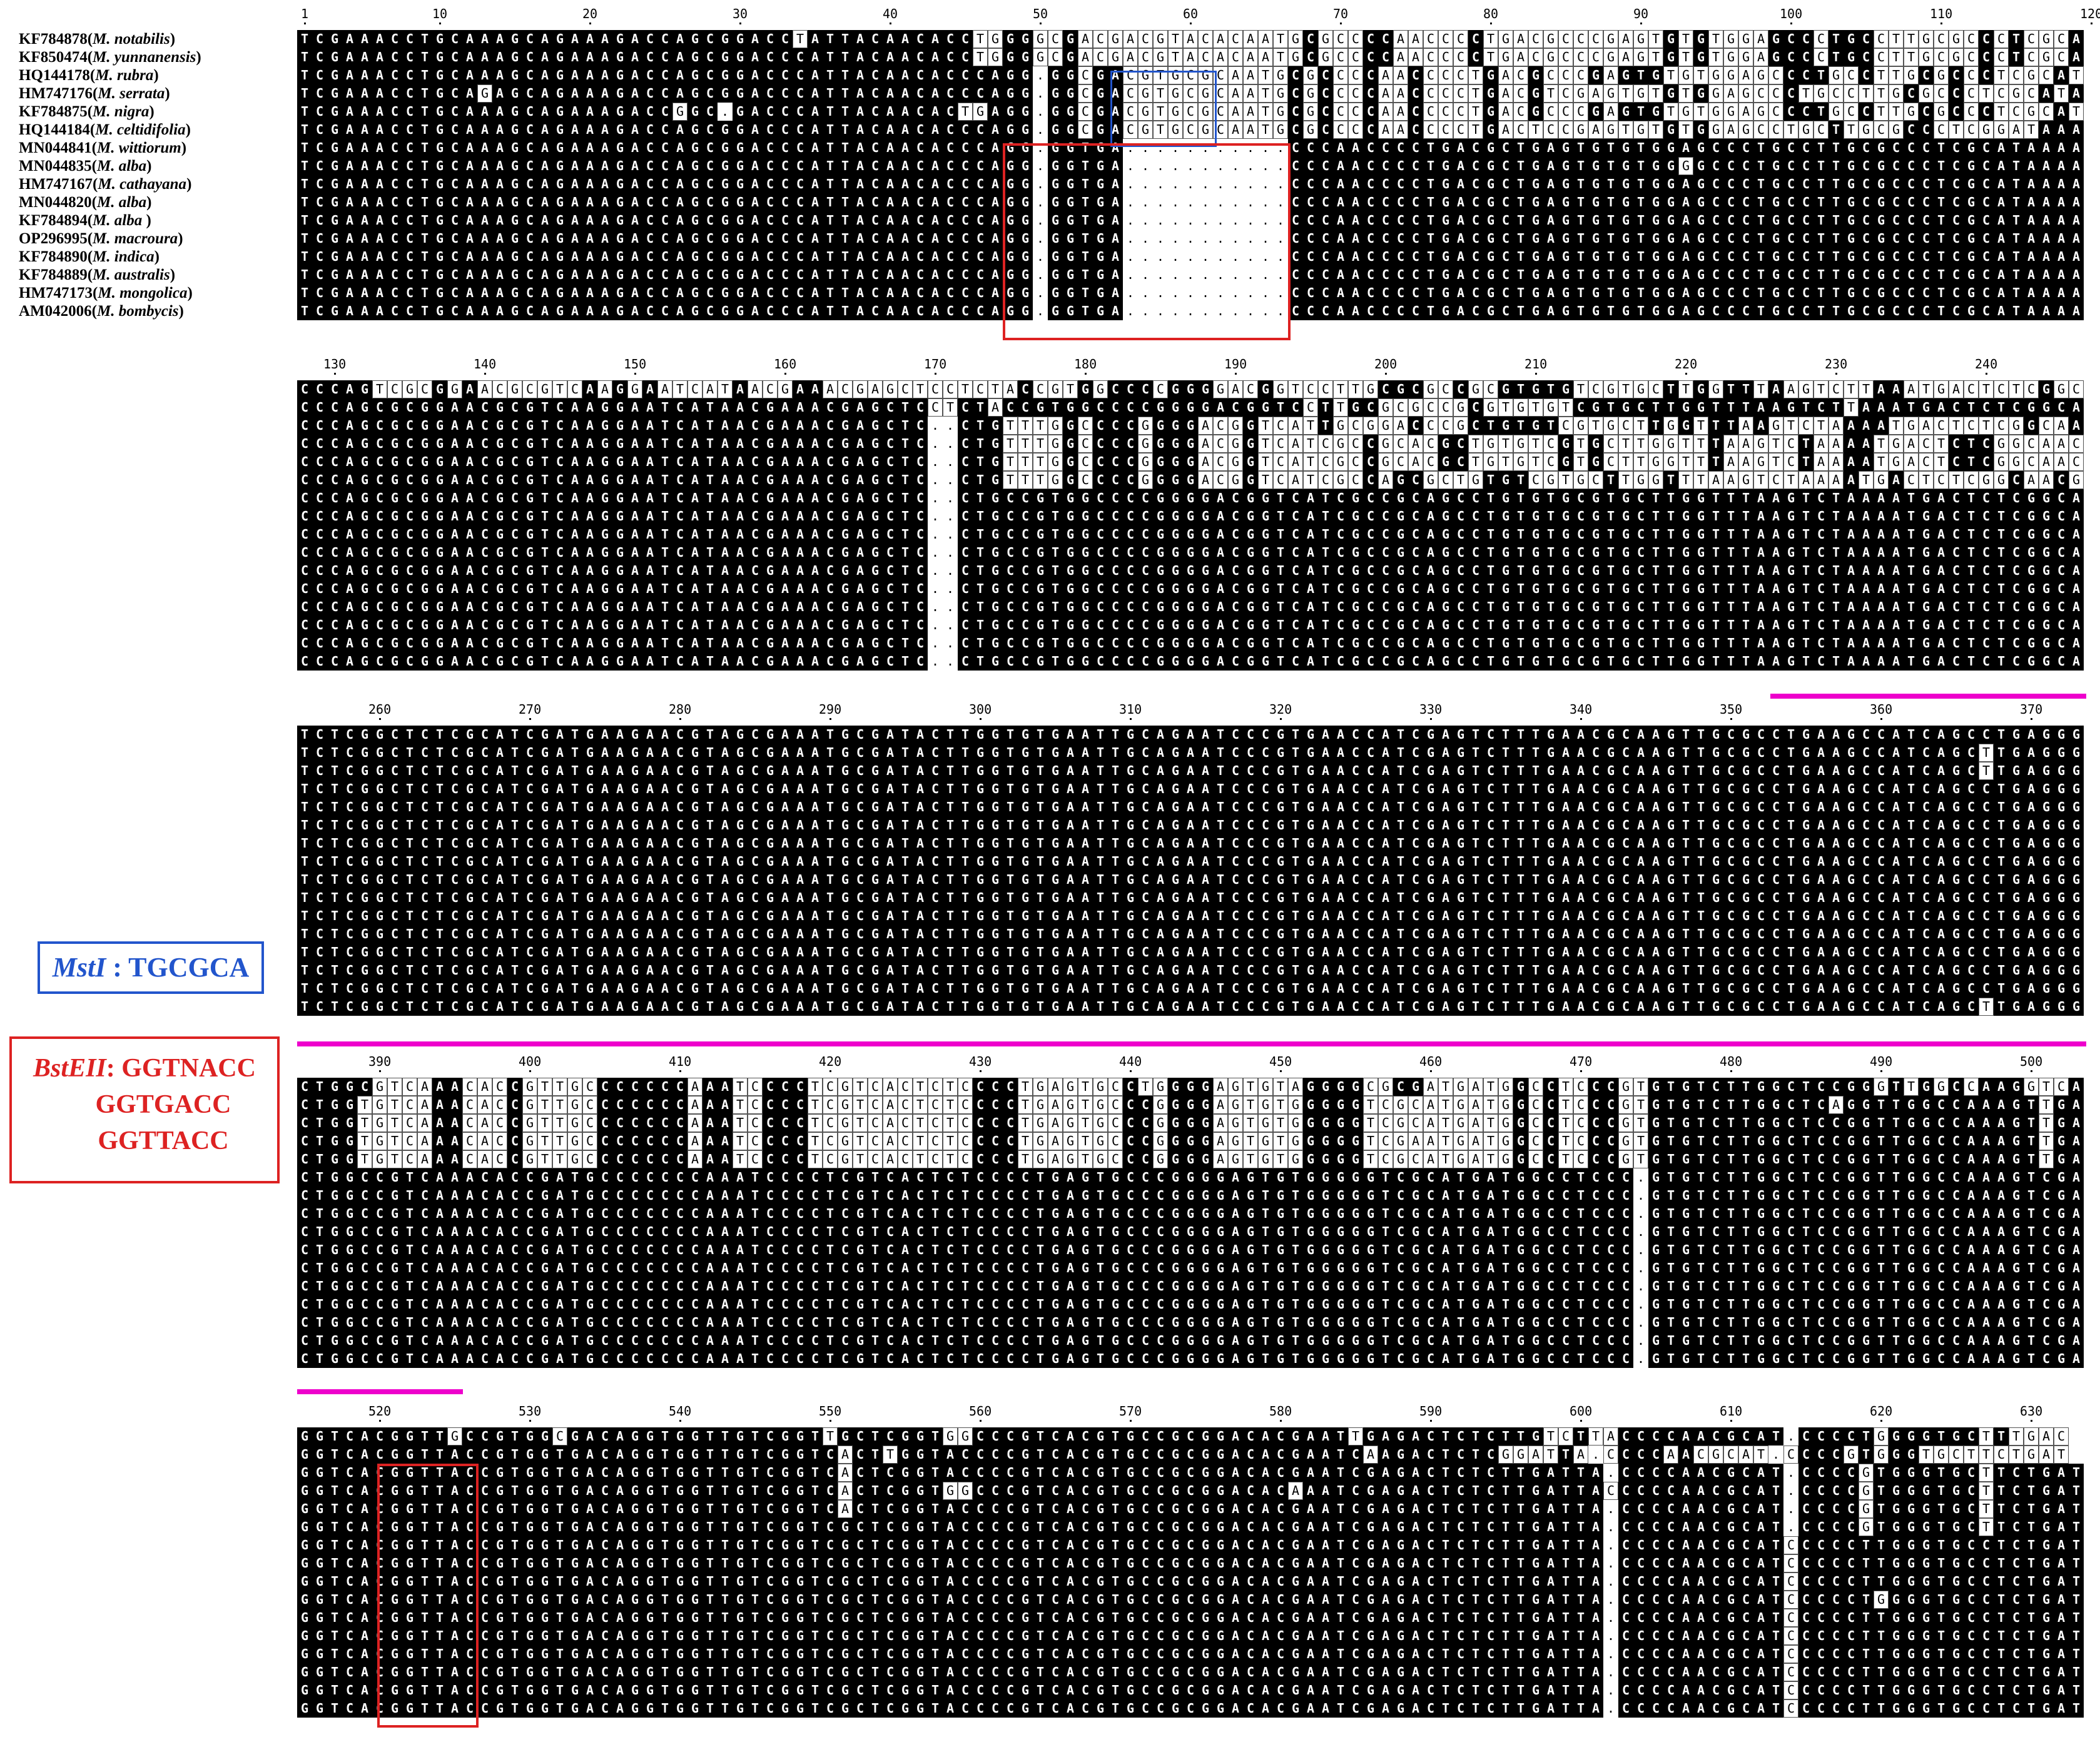  I want to click on sequence-name: HM747167(M. cathayana), so click(105, 184).